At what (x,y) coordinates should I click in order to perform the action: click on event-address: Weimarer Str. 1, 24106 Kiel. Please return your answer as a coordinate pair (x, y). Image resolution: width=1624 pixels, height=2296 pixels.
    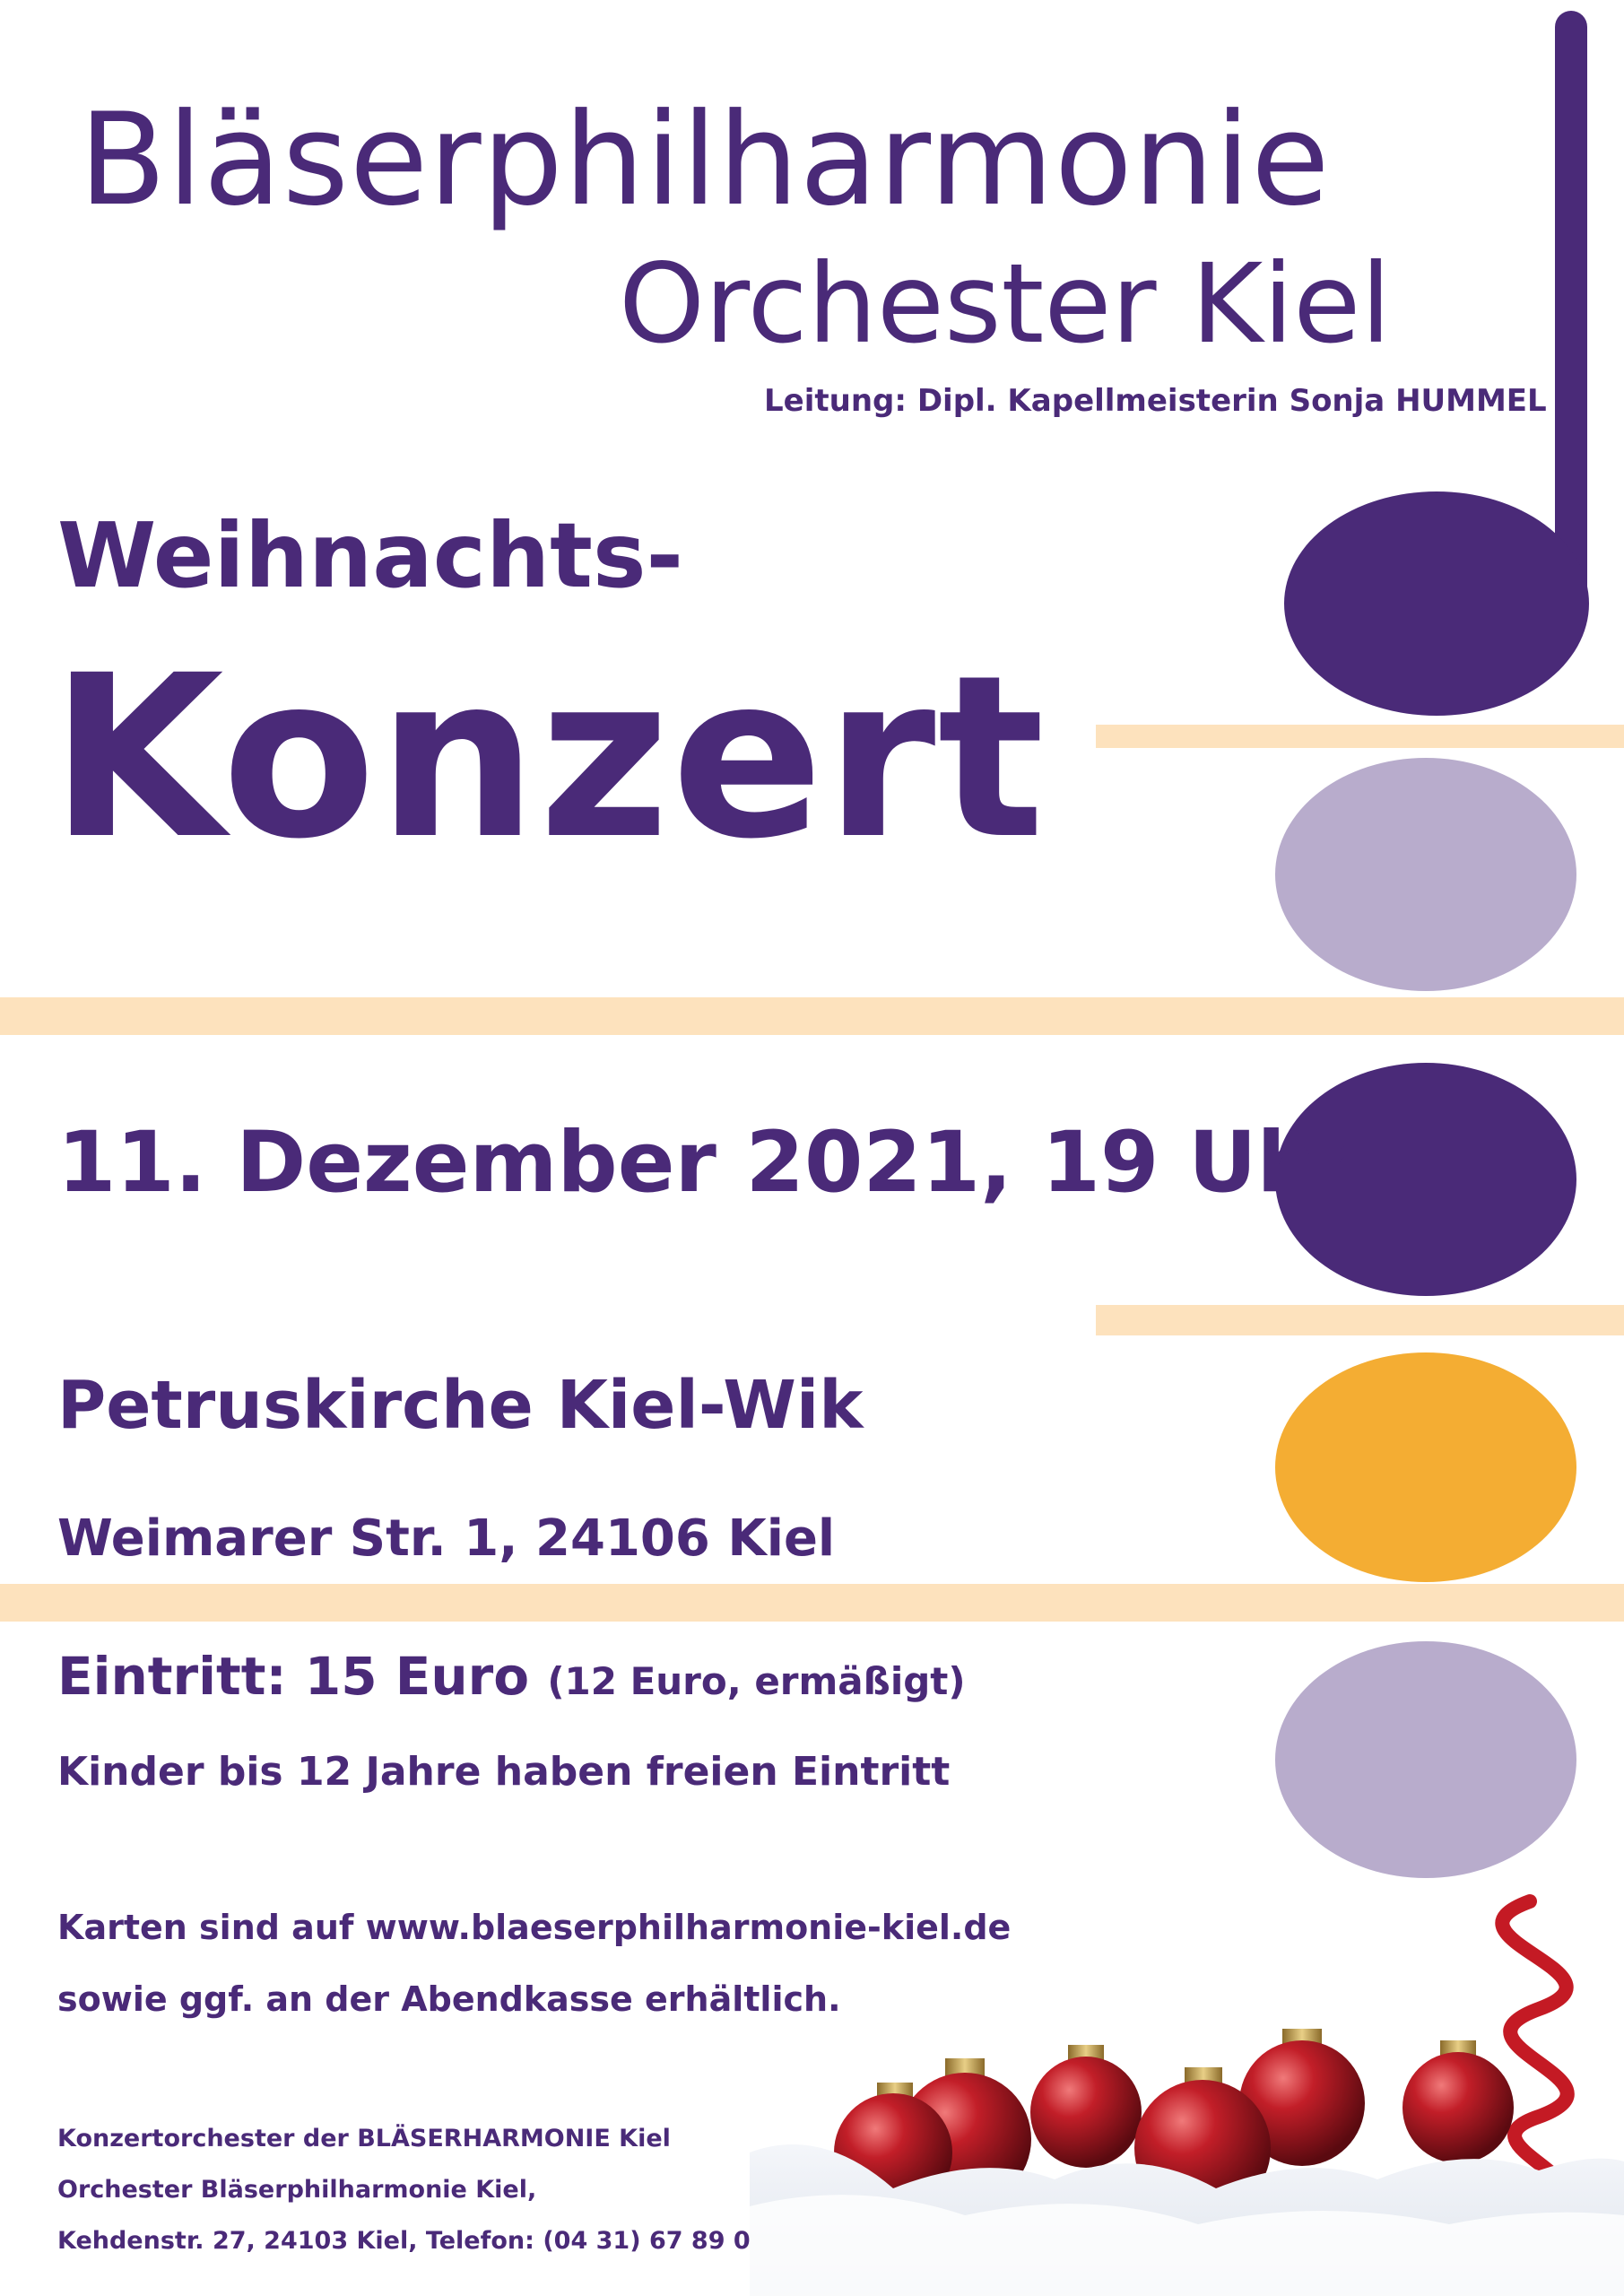
    Looking at the image, I should click on (446, 1538).